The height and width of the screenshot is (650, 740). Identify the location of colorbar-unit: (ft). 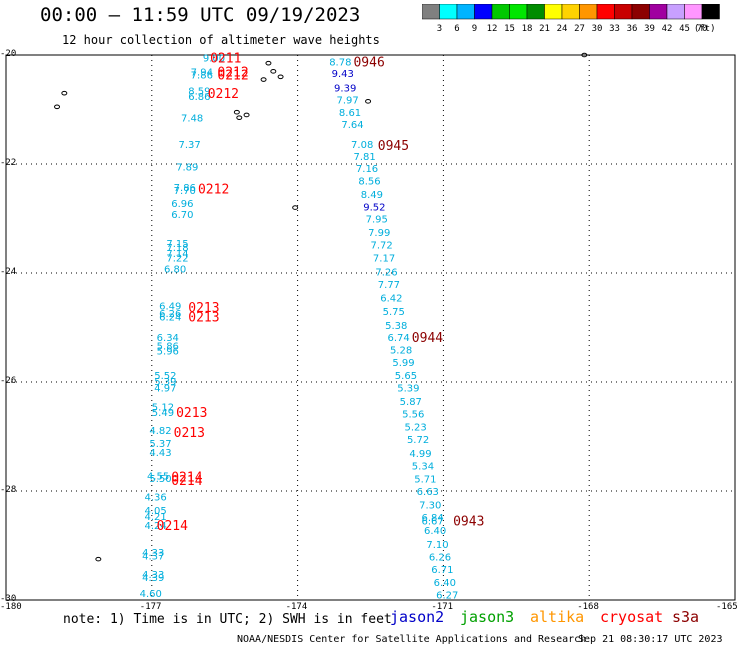
(705, 29).